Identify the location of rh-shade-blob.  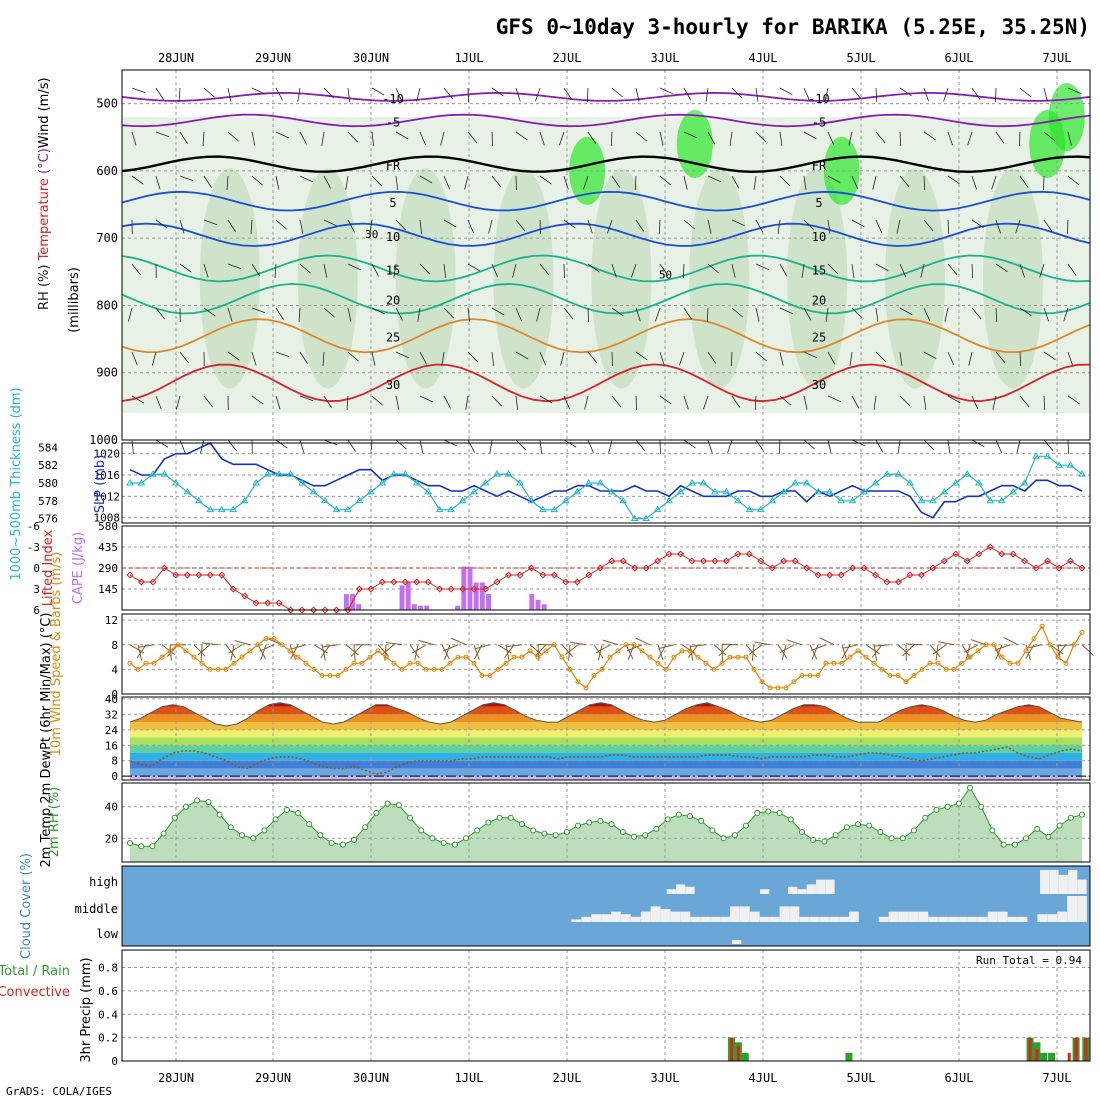
(523, 278).